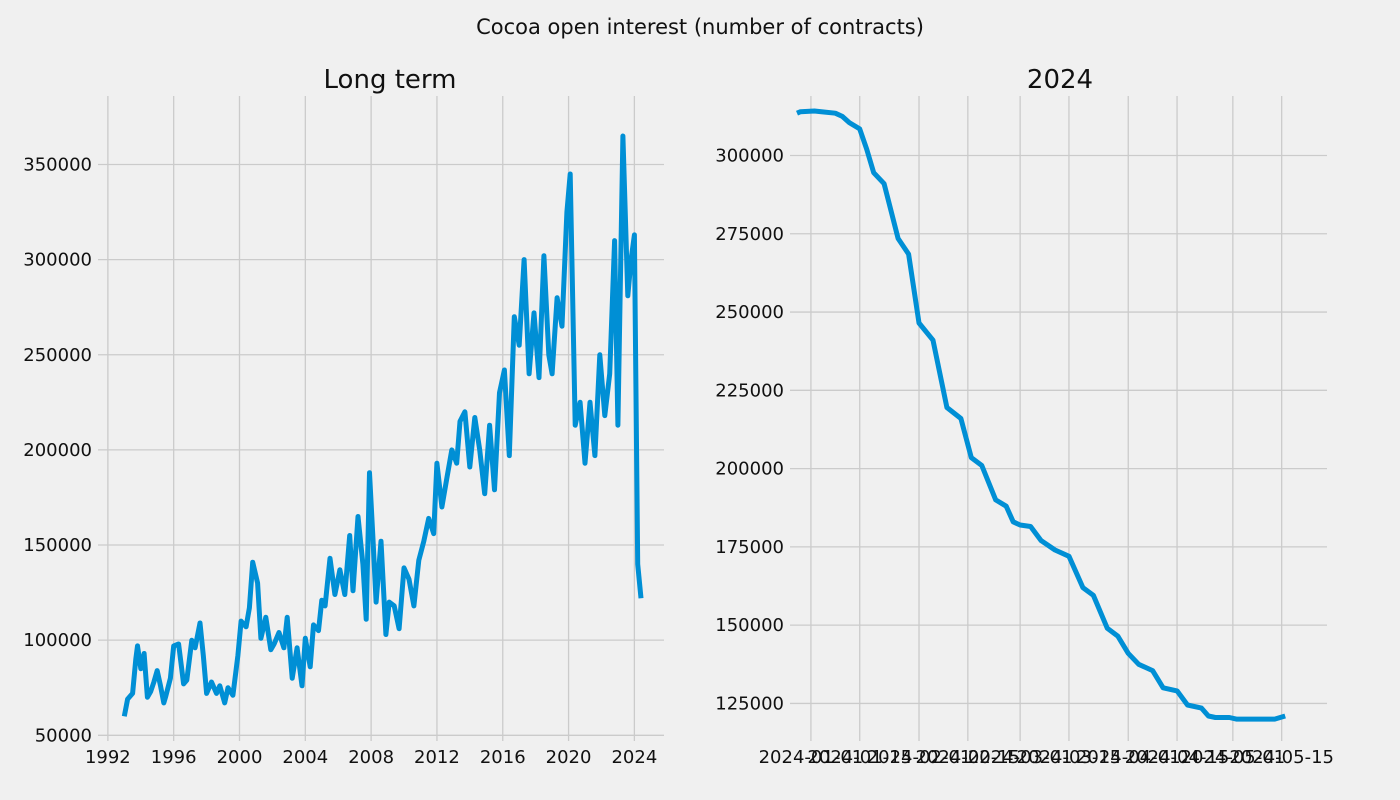  Describe the element at coordinates (749, 547) in the screenshot. I see `y-tick-label: 175000` at that location.